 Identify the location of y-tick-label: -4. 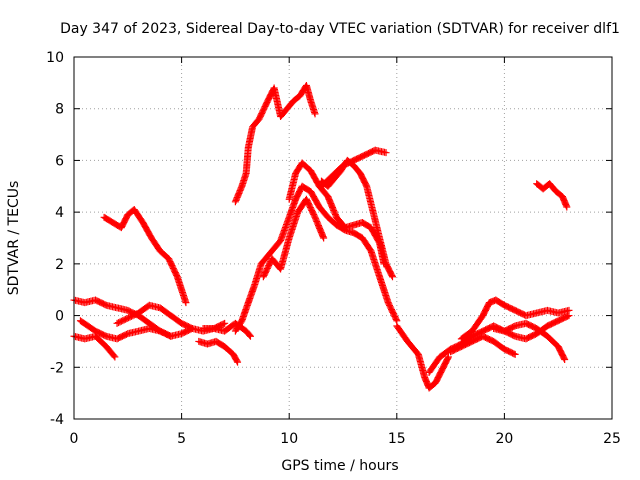
(57, 420).